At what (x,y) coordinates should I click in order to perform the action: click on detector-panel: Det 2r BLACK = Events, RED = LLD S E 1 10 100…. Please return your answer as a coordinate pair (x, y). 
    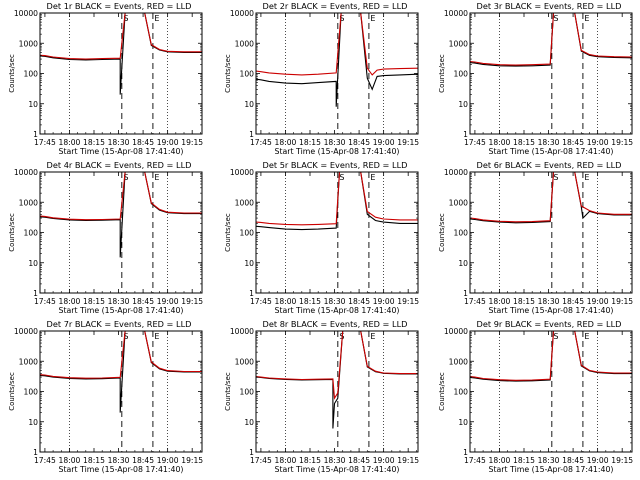
    Looking at the image, I should click on (321, 78).